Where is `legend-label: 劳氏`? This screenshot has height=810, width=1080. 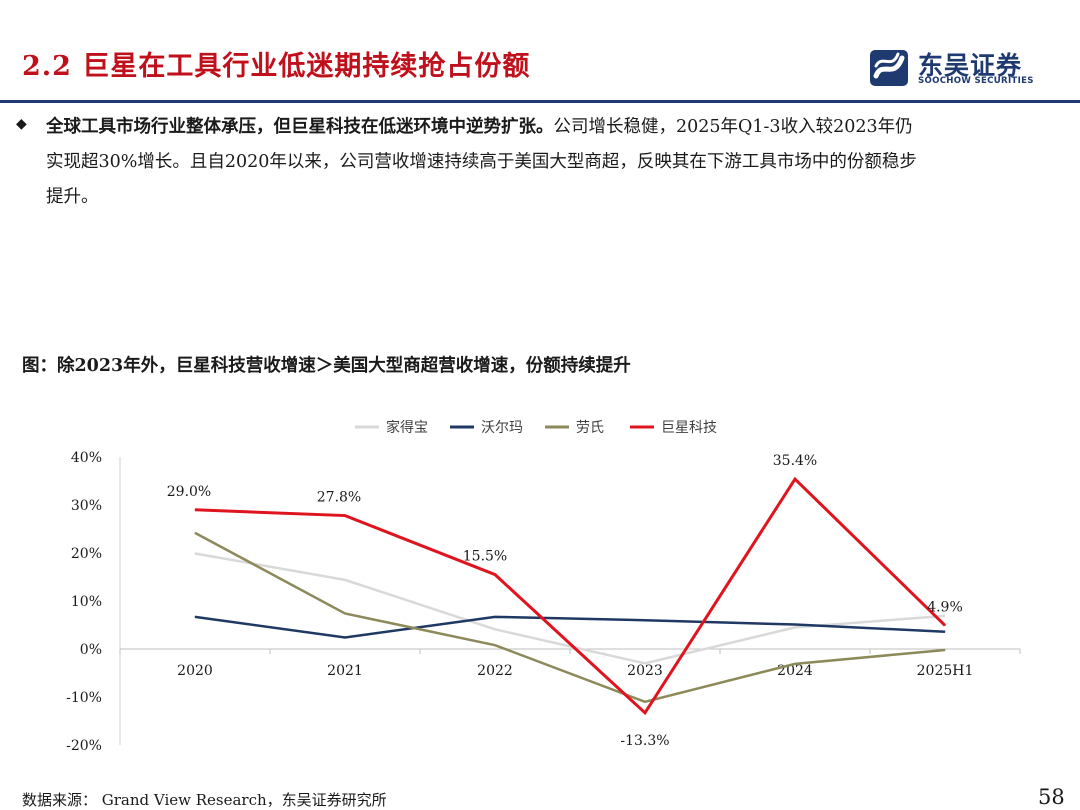
legend-label: 劳氏 is located at coordinates (590, 428).